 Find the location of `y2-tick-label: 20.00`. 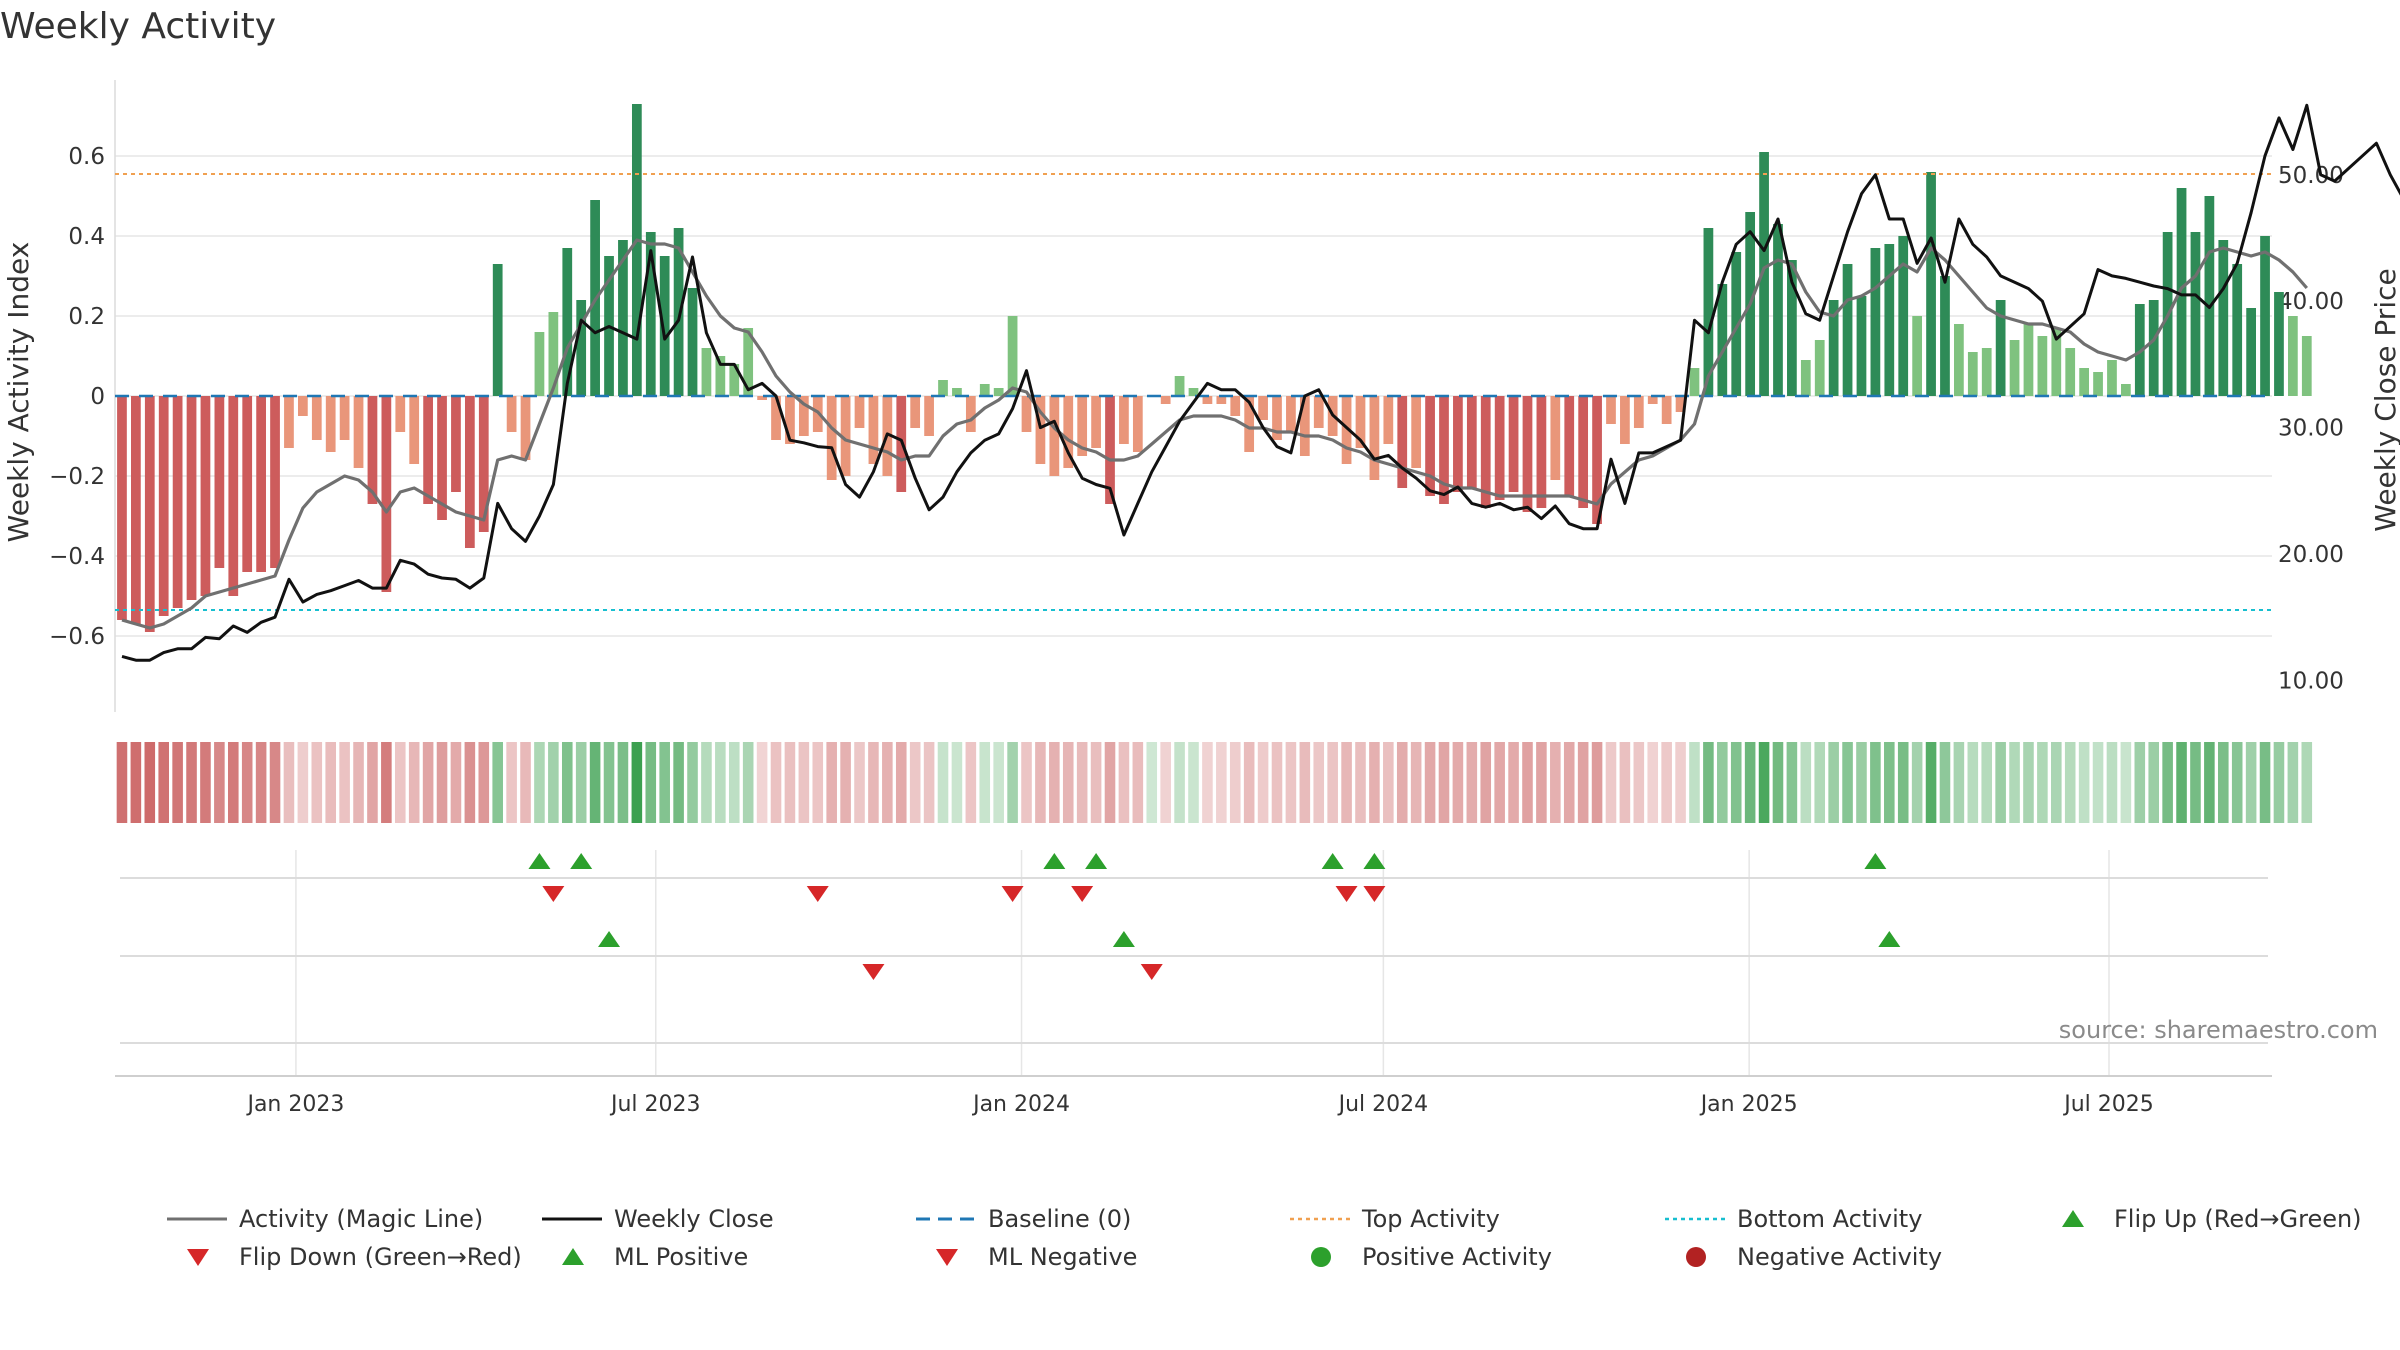

y2-tick-label: 20.00 is located at coordinates (2311, 555).